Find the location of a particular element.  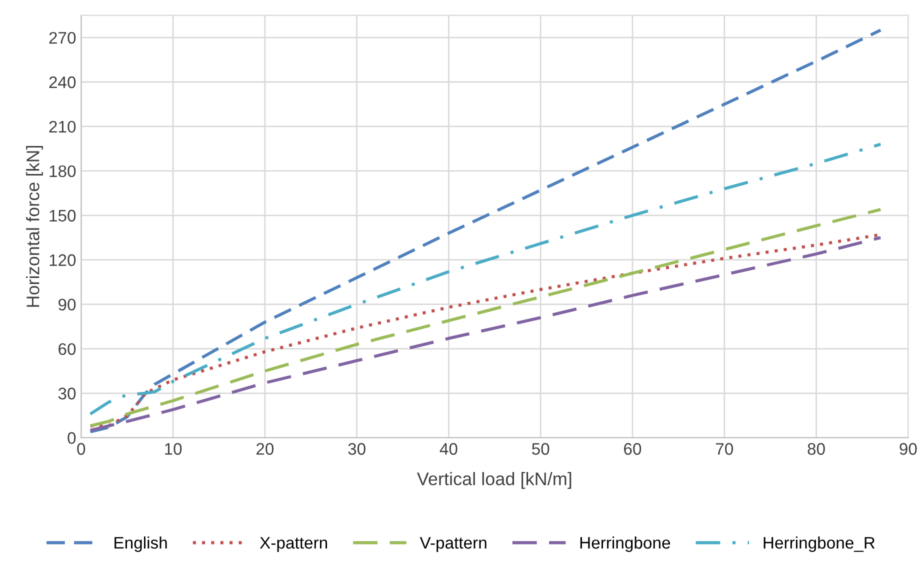

y-tick-label: 120 is located at coordinates (63, 260).